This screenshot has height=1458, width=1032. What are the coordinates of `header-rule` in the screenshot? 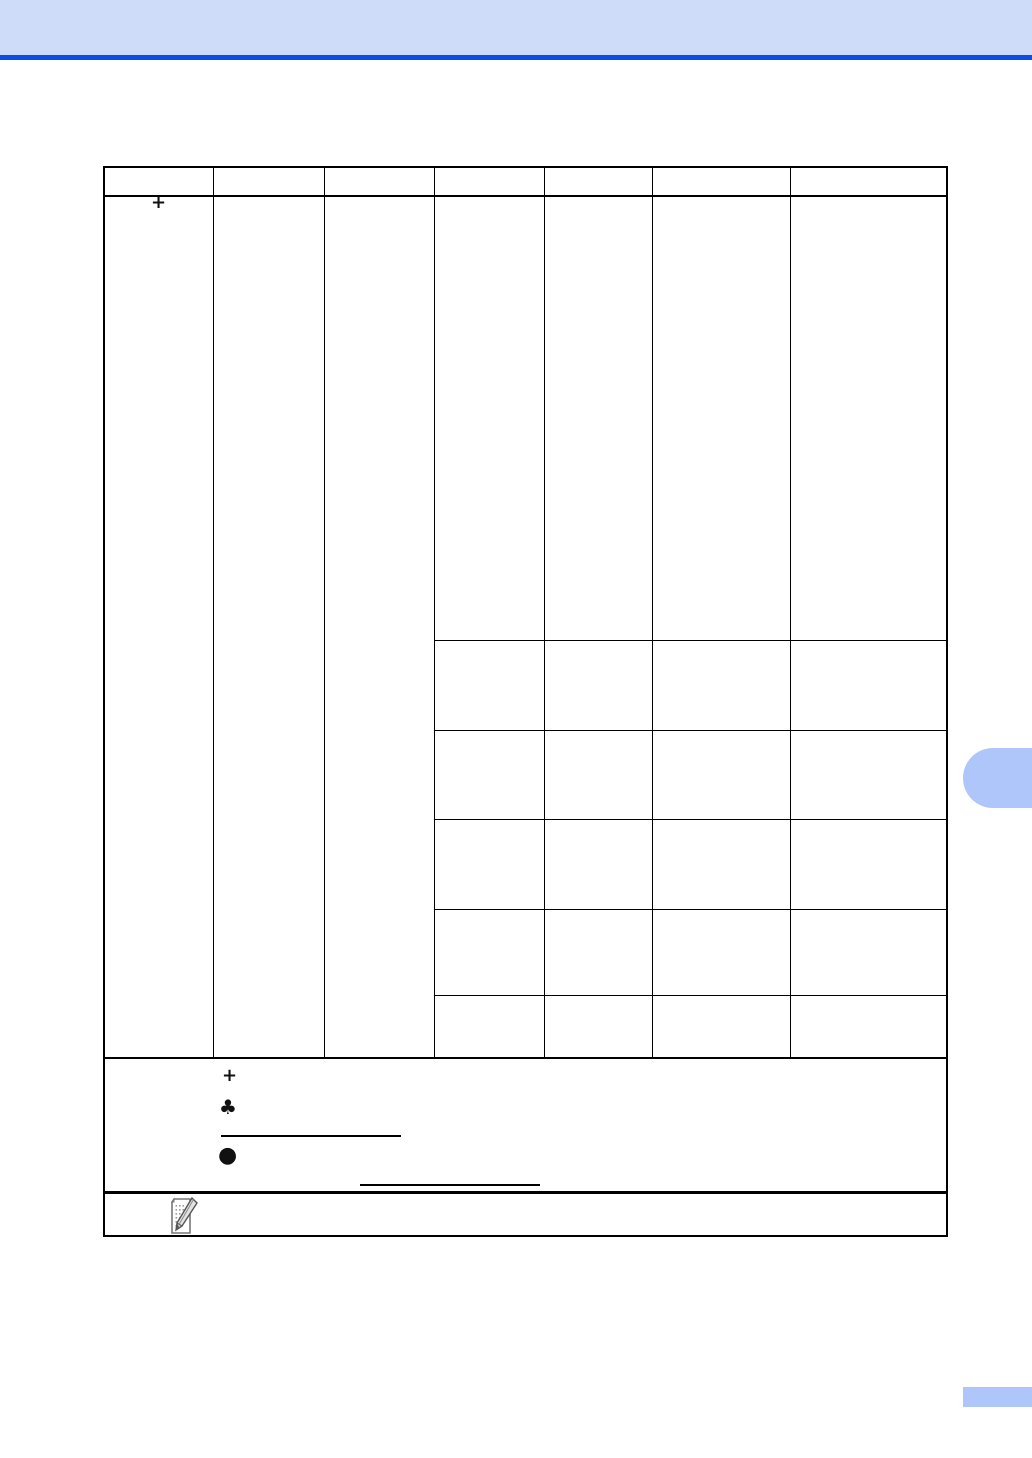 It's located at (516, 57).